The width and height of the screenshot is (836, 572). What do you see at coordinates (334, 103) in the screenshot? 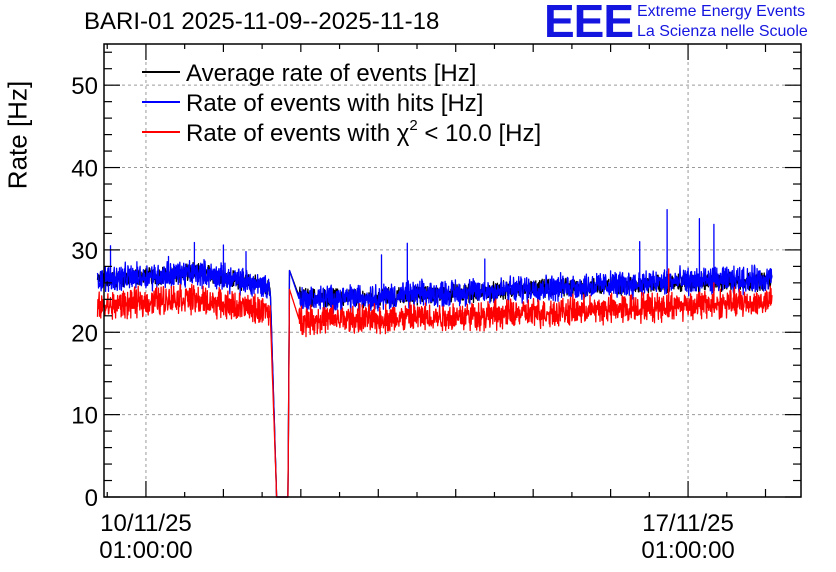
I see `legend-label-2: Rate of events with hits [Hz]` at bounding box center [334, 103].